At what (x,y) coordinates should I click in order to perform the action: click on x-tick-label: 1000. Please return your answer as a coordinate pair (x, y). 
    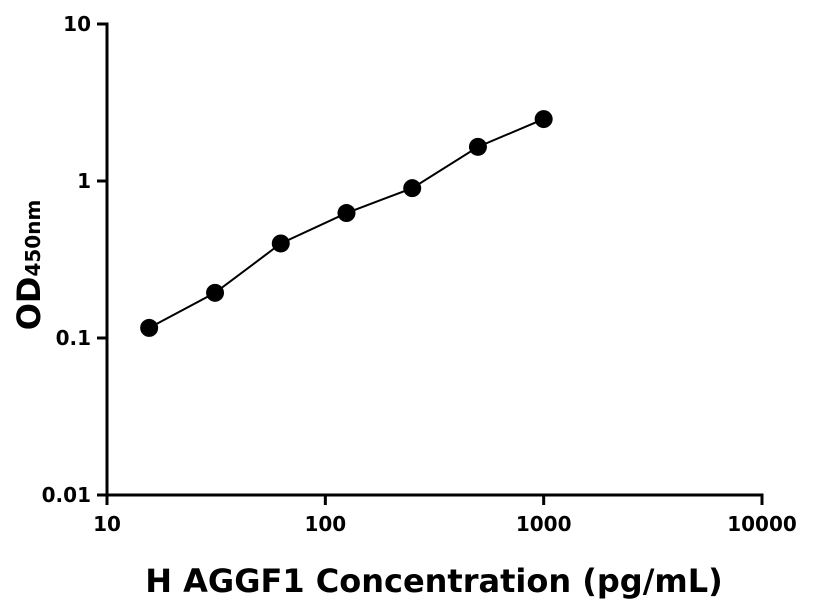
    Looking at the image, I should click on (544, 524).